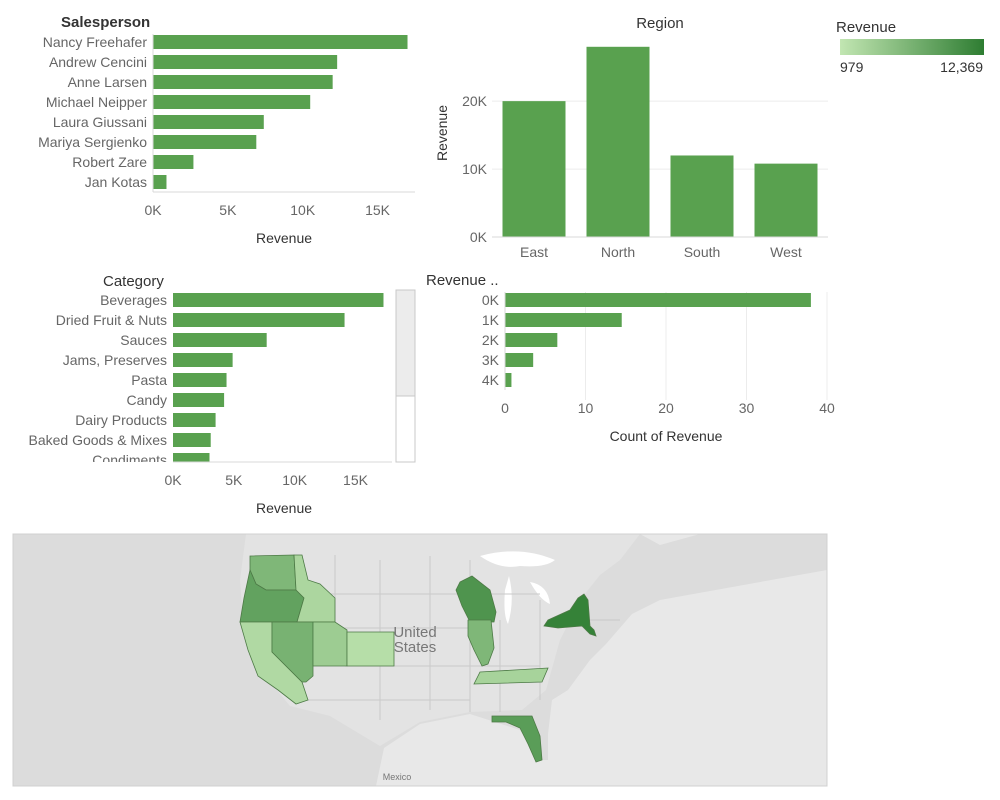 This screenshot has height=800, width=1000. Describe the element at coordinates (586, 408) in the screenshot. I see `hs-x-tick-label: 10` at that location.